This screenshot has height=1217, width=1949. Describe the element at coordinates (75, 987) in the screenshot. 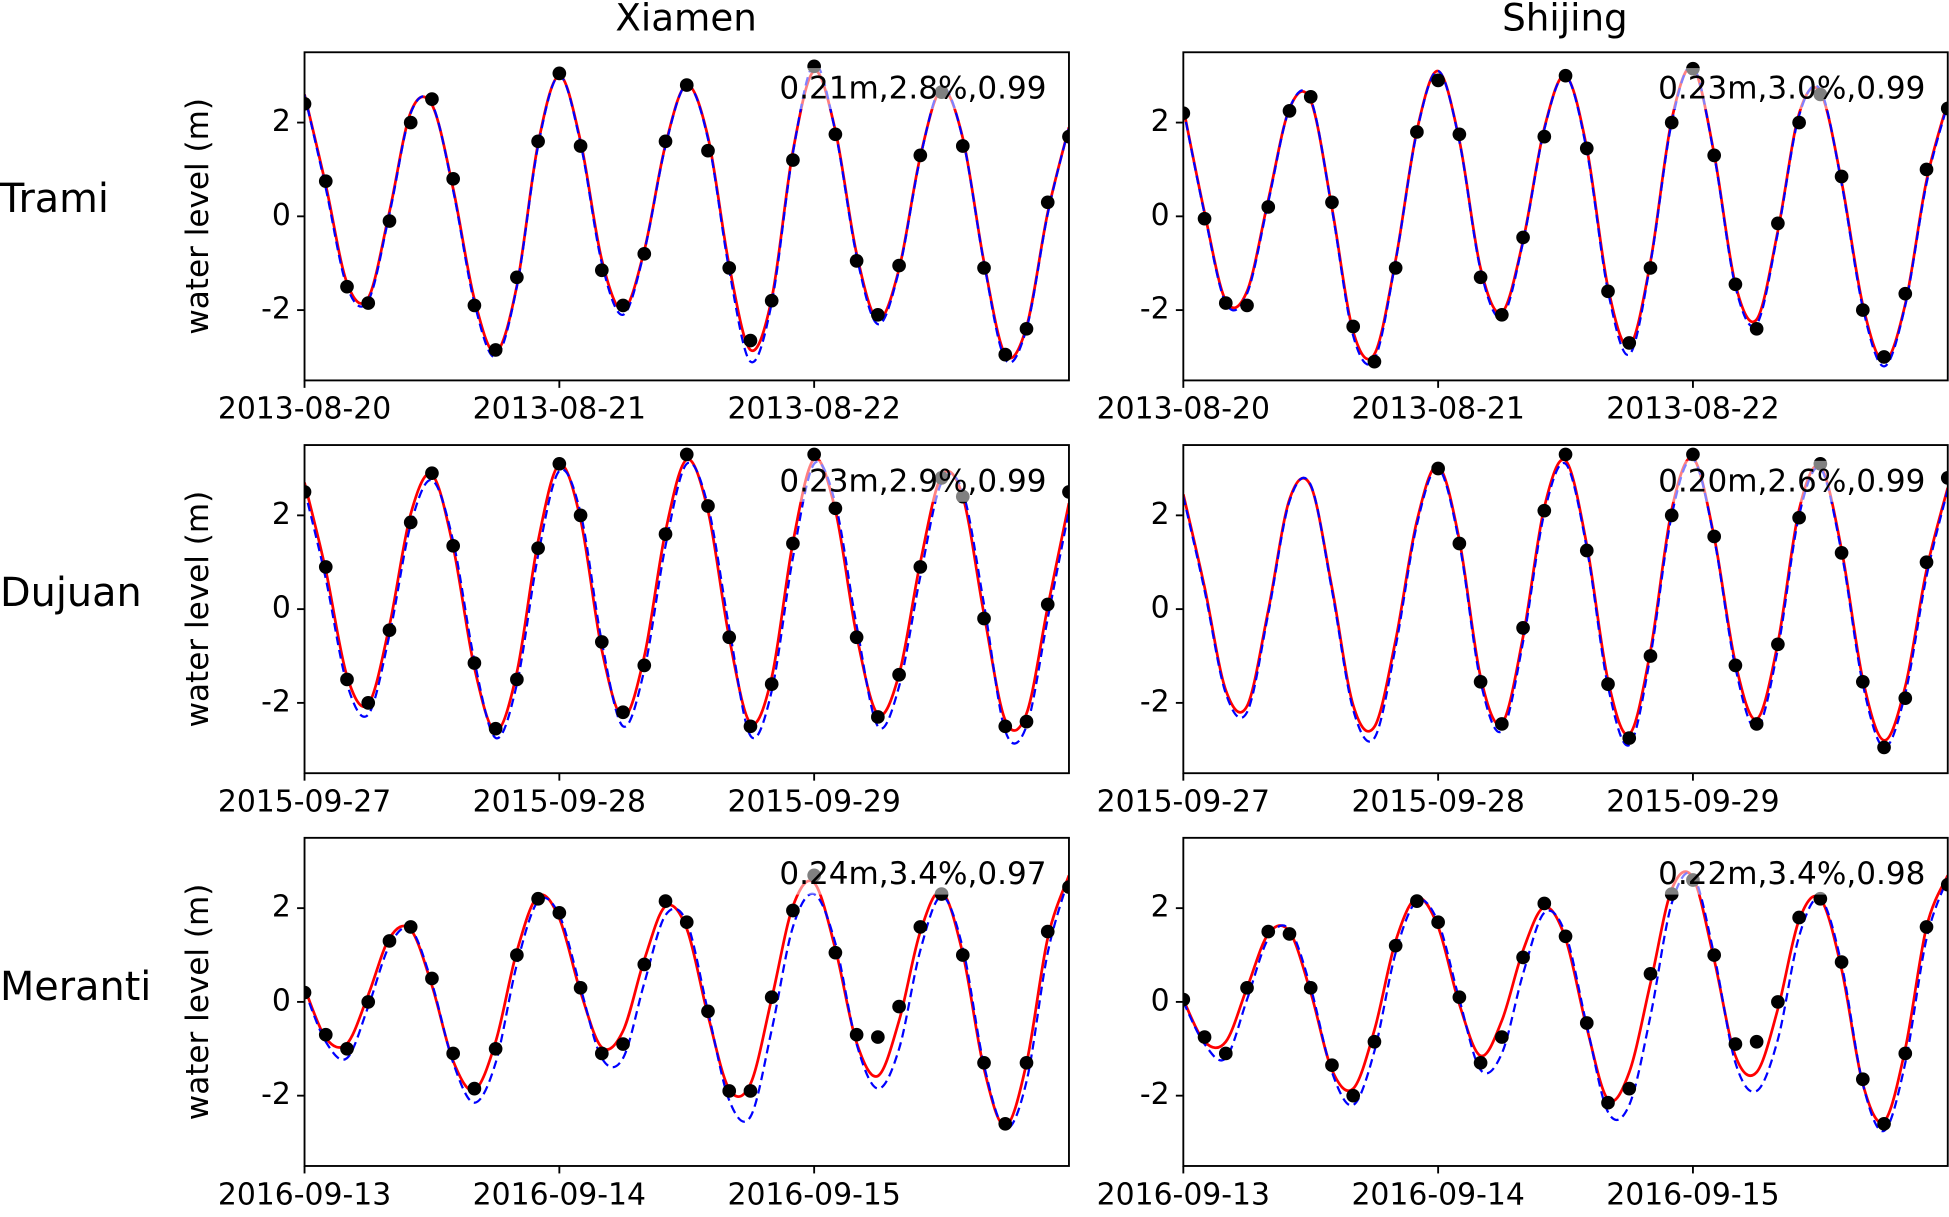

I see `row-label: Meranti` at that location.